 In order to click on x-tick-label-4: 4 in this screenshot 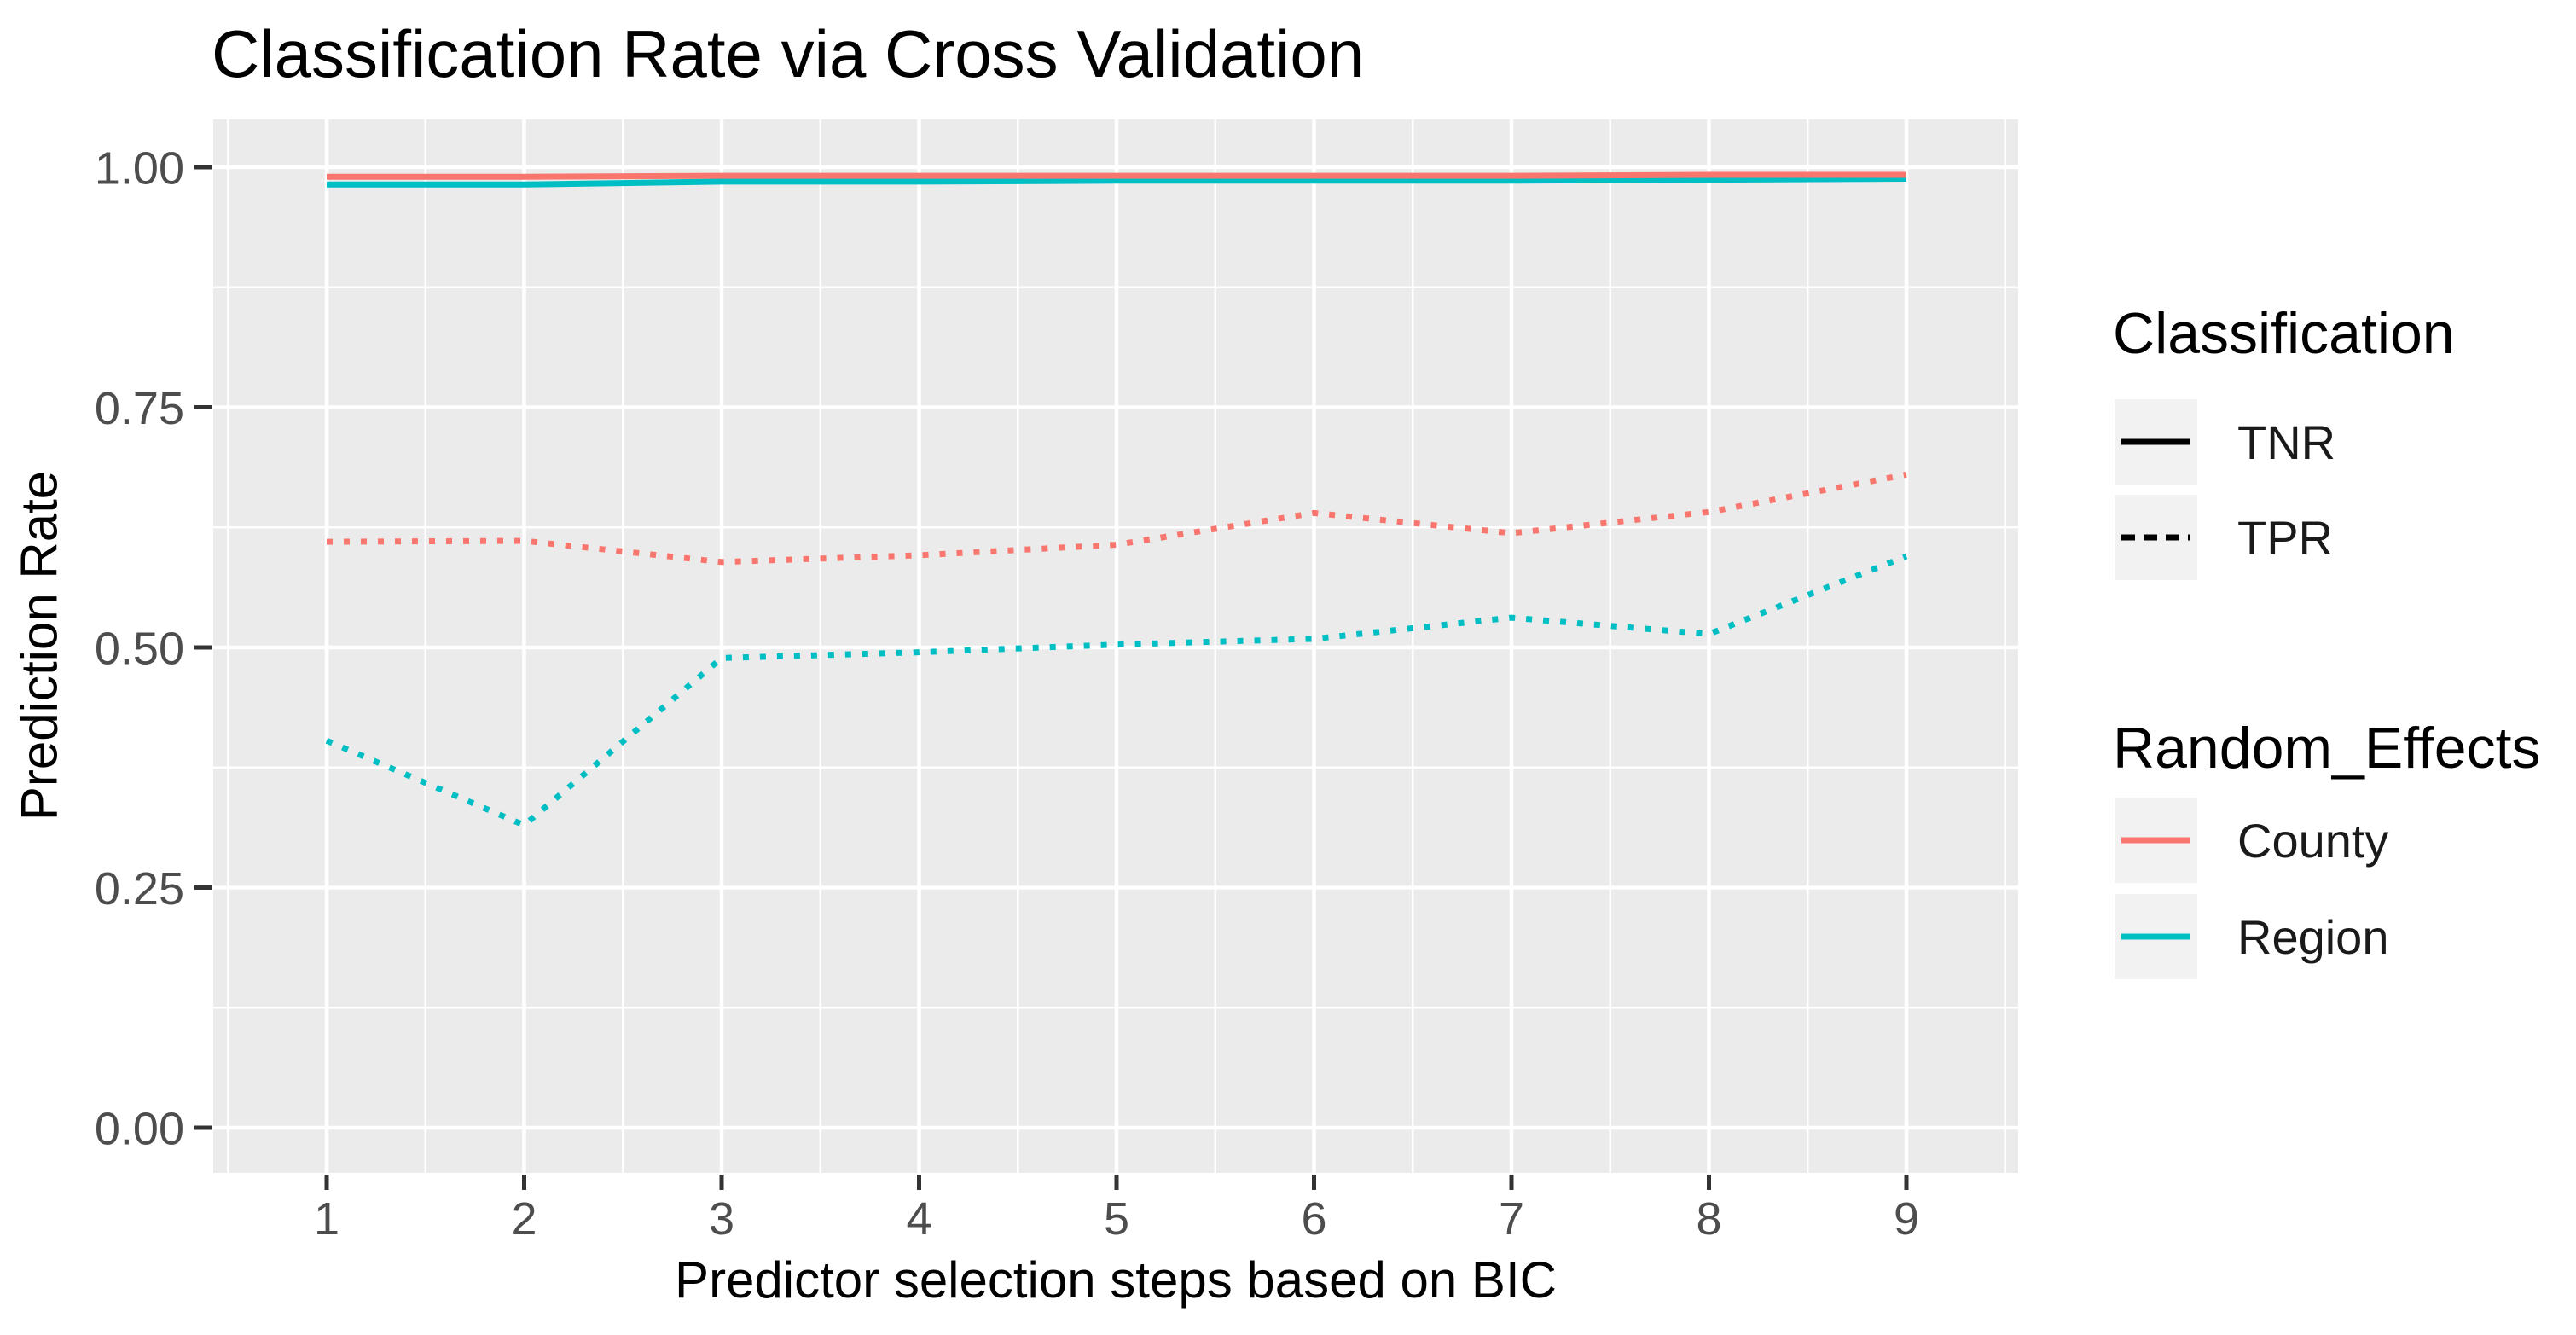, I will do `click(918, 1219)`.